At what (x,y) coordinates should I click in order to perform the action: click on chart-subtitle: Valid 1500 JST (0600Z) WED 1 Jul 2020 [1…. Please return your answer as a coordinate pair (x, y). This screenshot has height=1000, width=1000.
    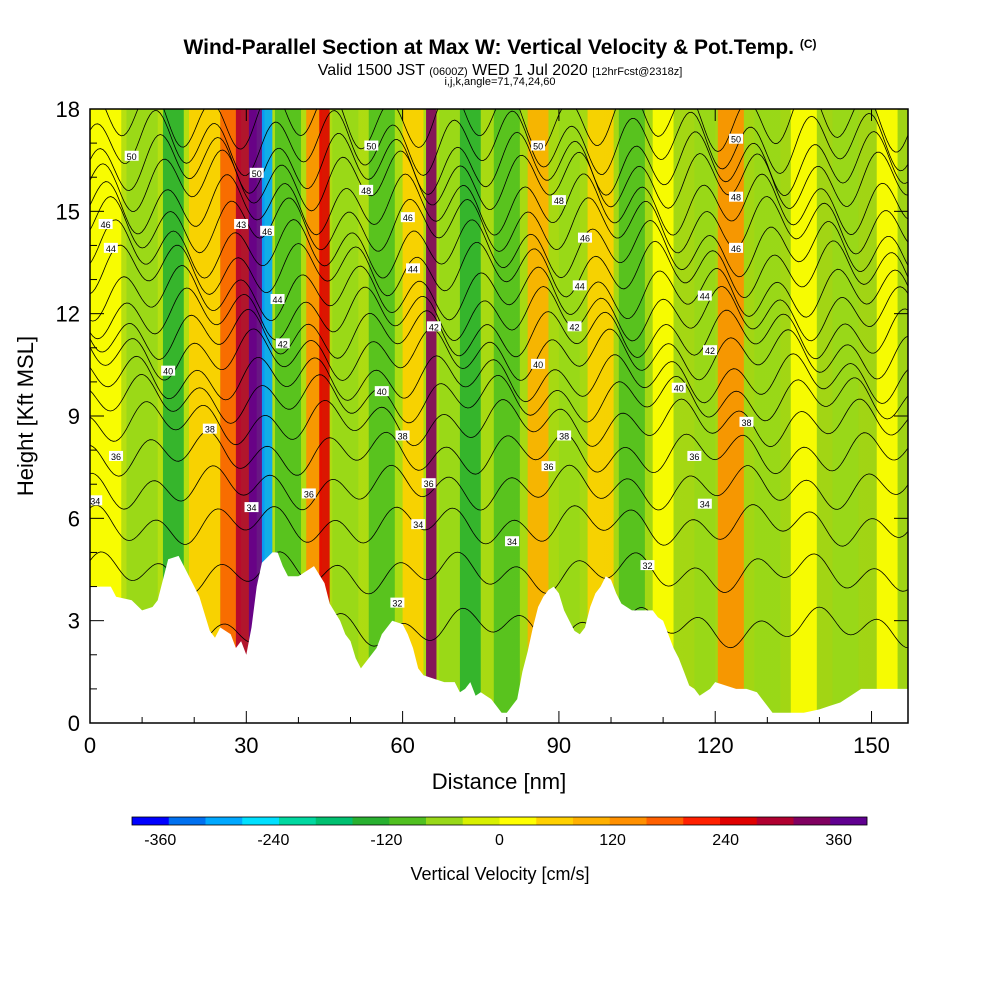
    Looking at the image, I should click on (500, 70).